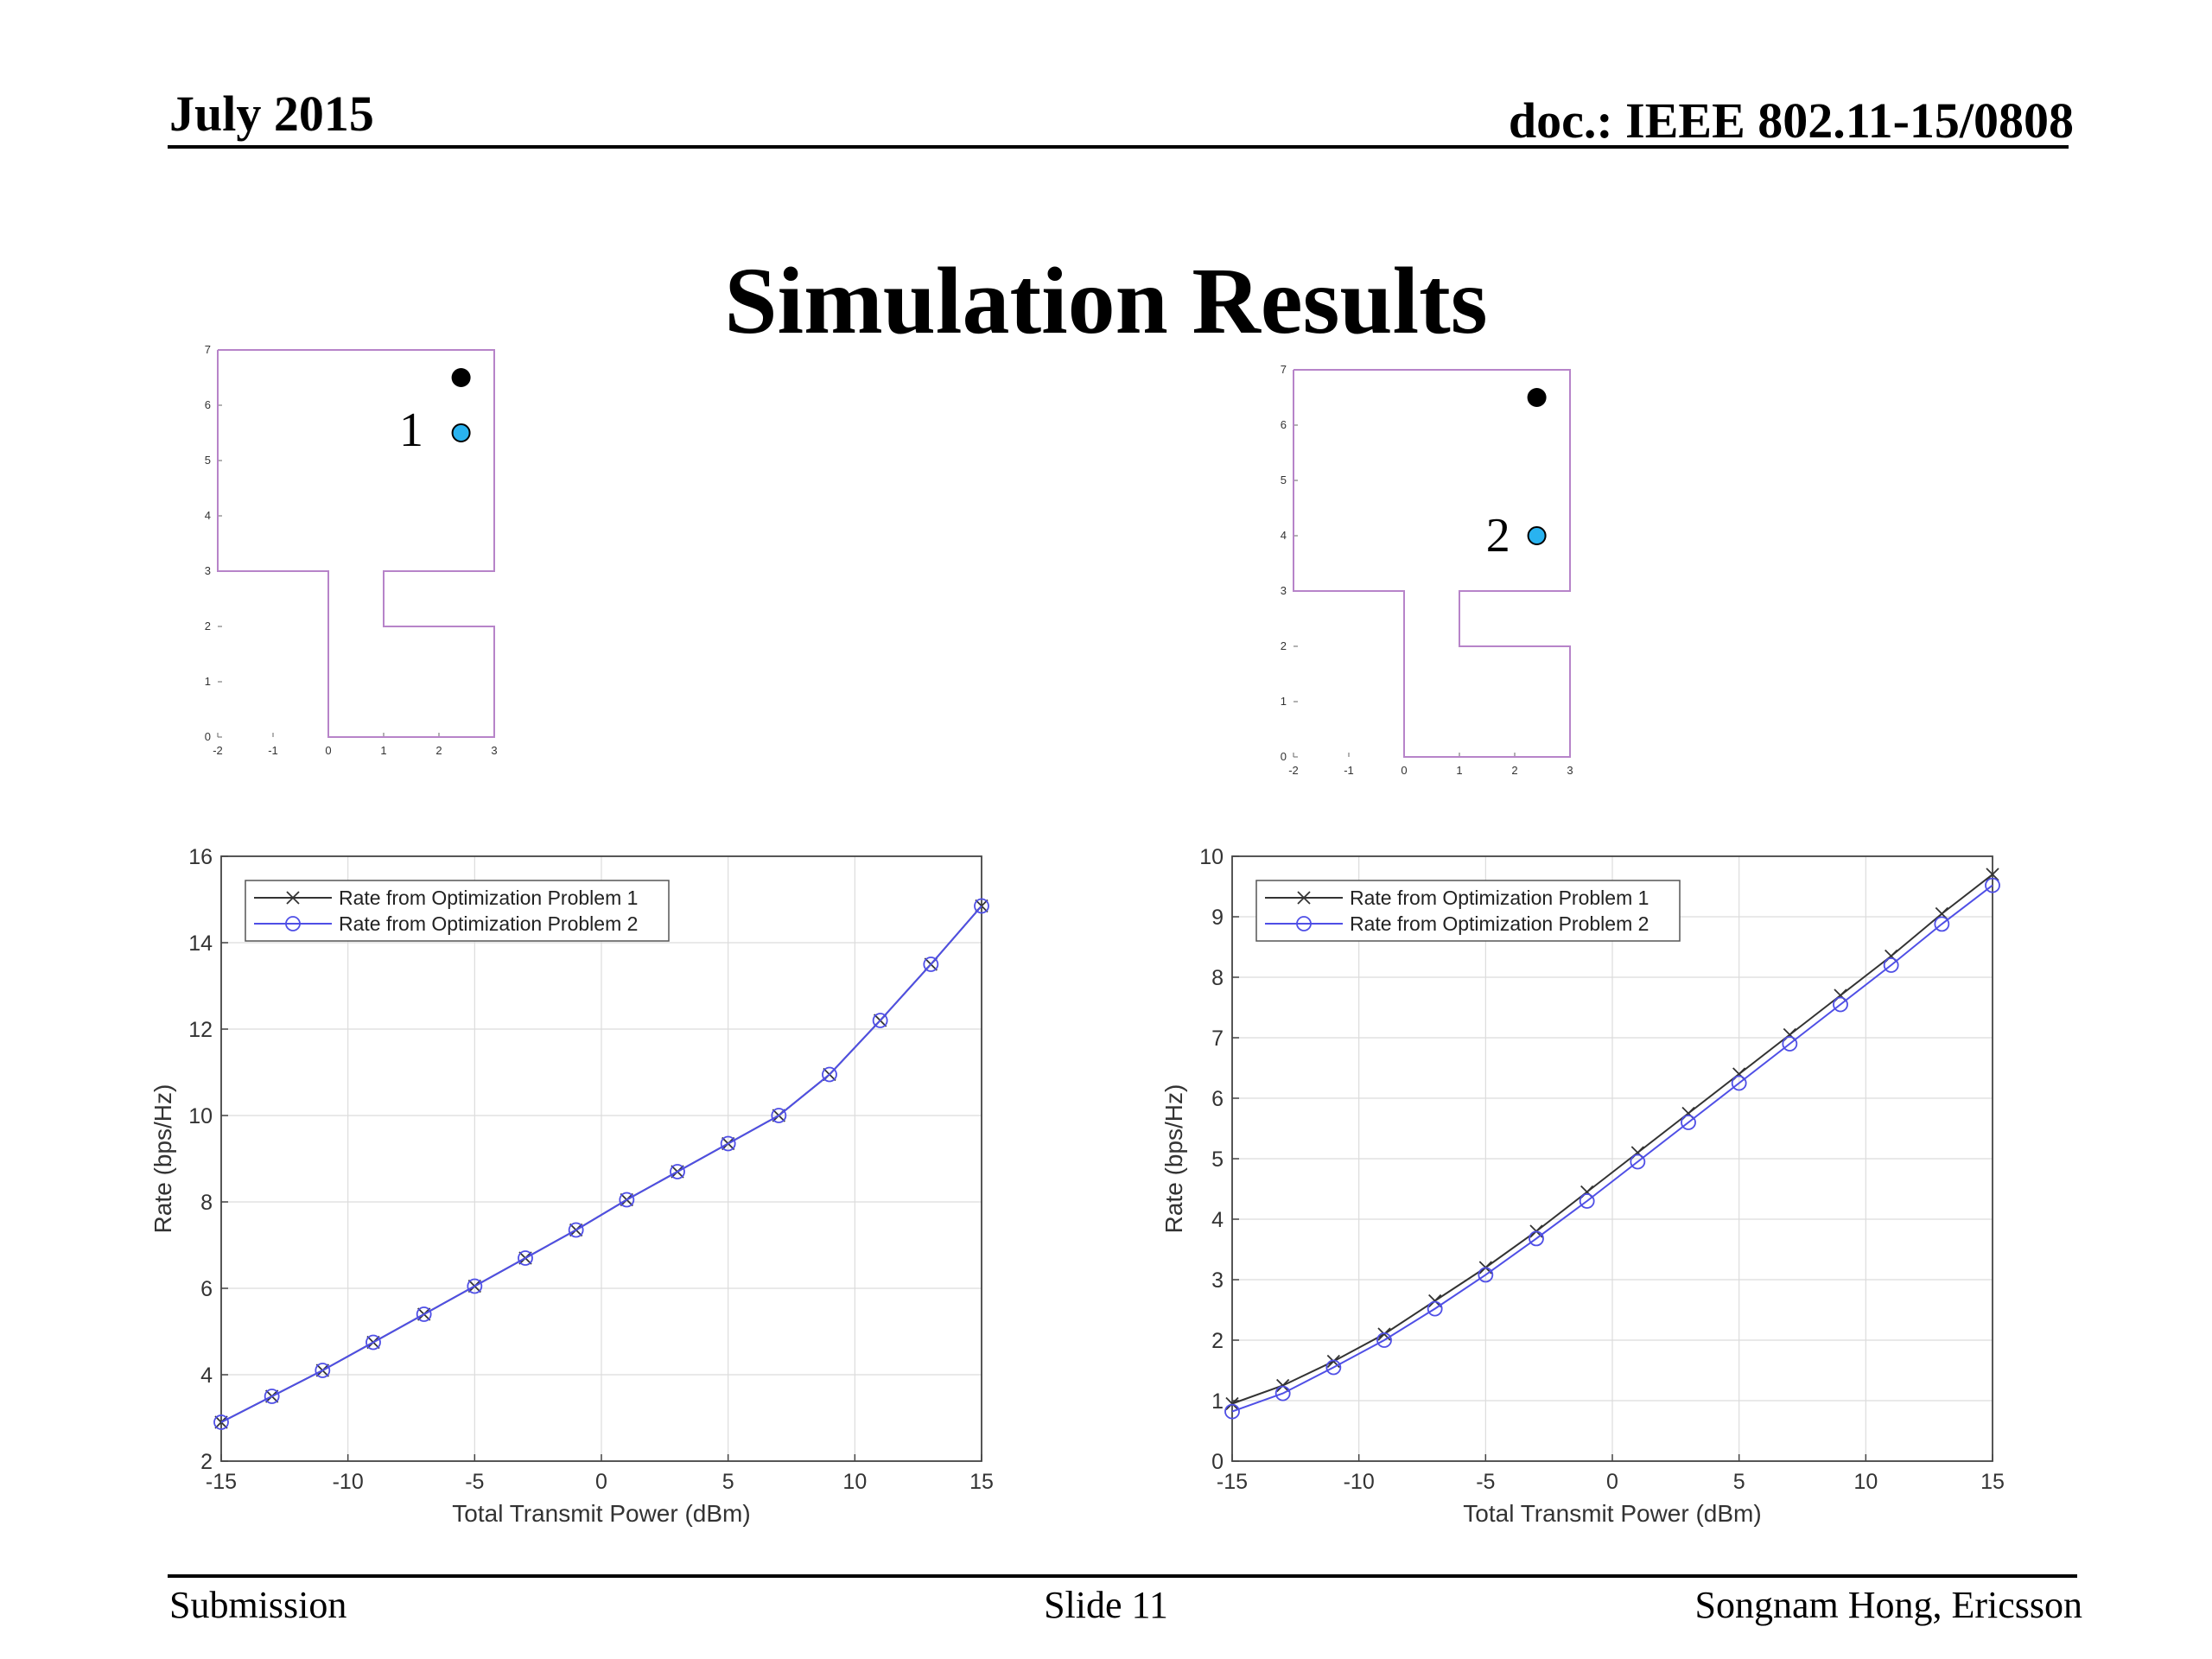 The image size is (2212, 1659). What do you see at coordinates (1888, 1605) in the screenshot?
I see `footer-author: Songnam Hong, Ericsson` at bounding box center [1888, 1605].